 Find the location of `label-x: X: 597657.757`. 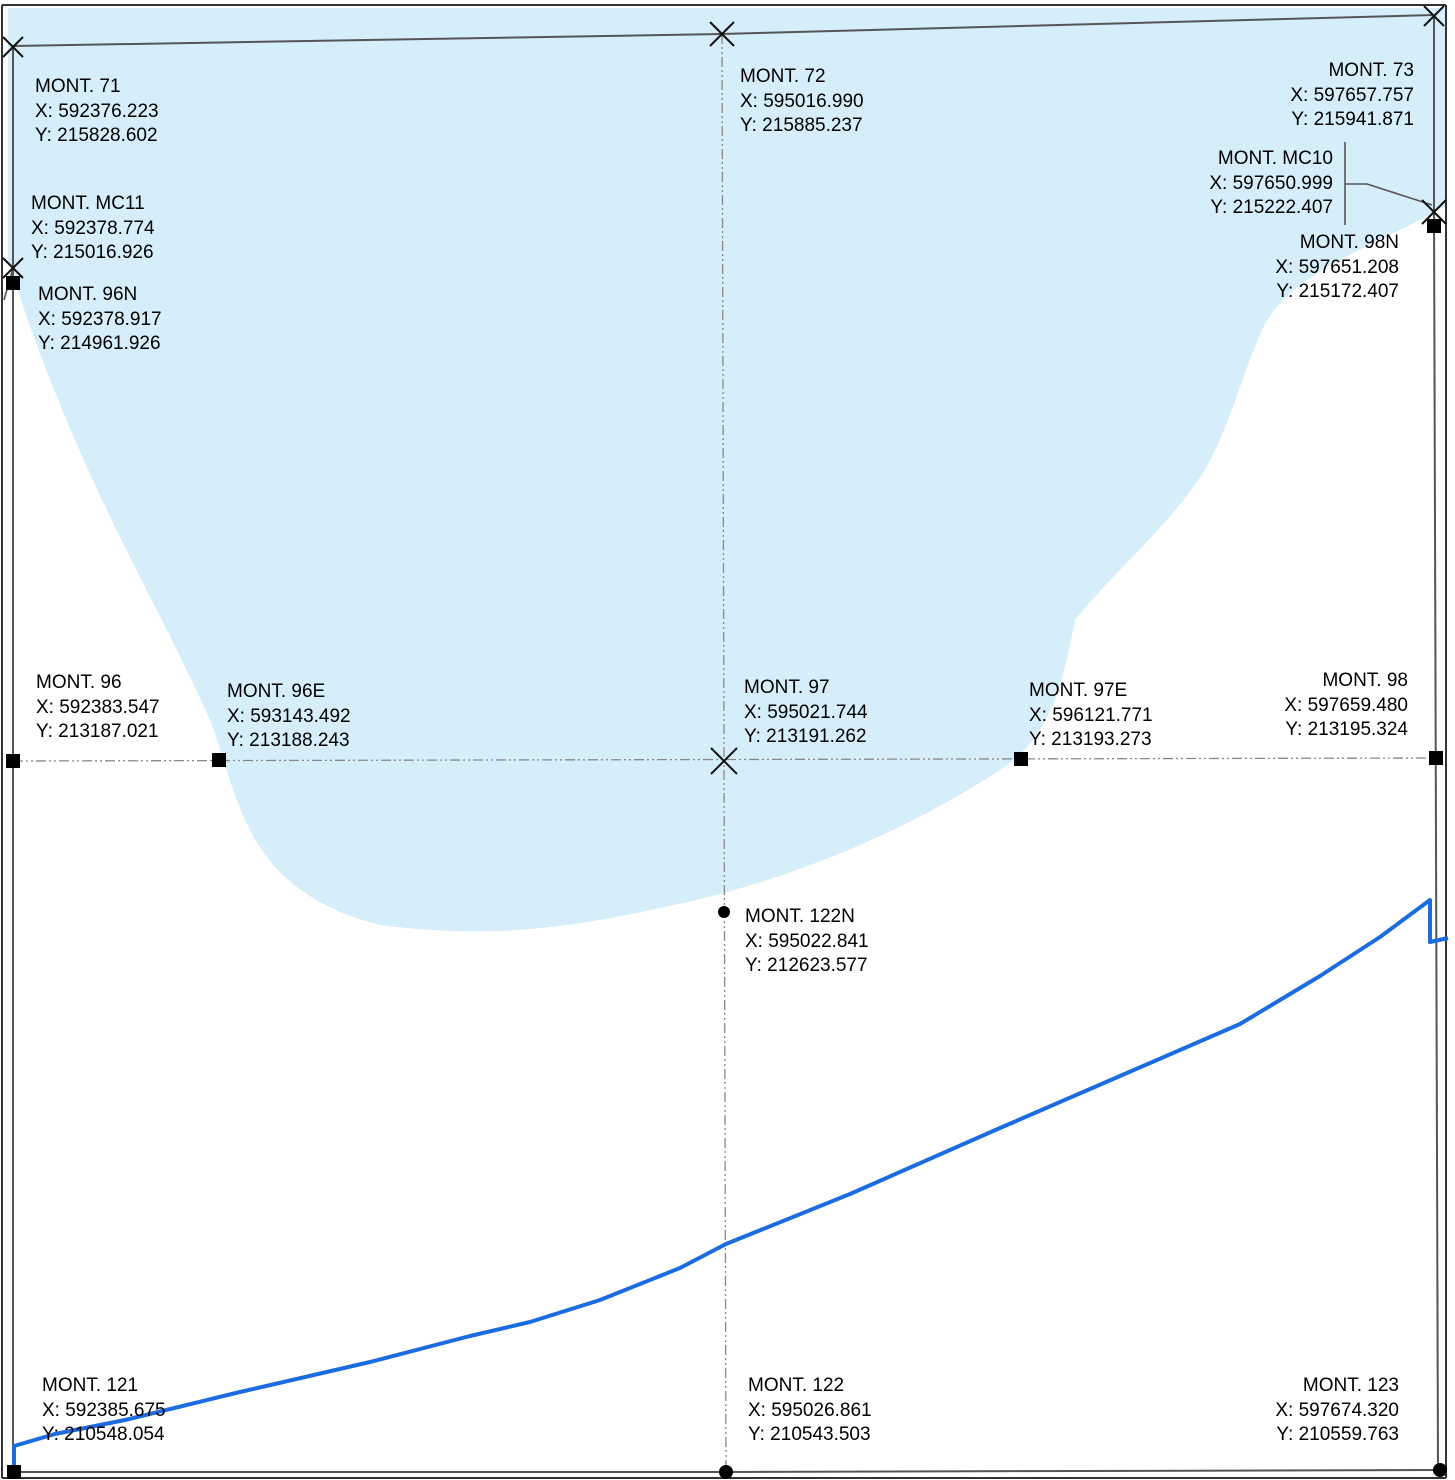

label-x: X: 597657.757 is located at coordinates (1352, 96).